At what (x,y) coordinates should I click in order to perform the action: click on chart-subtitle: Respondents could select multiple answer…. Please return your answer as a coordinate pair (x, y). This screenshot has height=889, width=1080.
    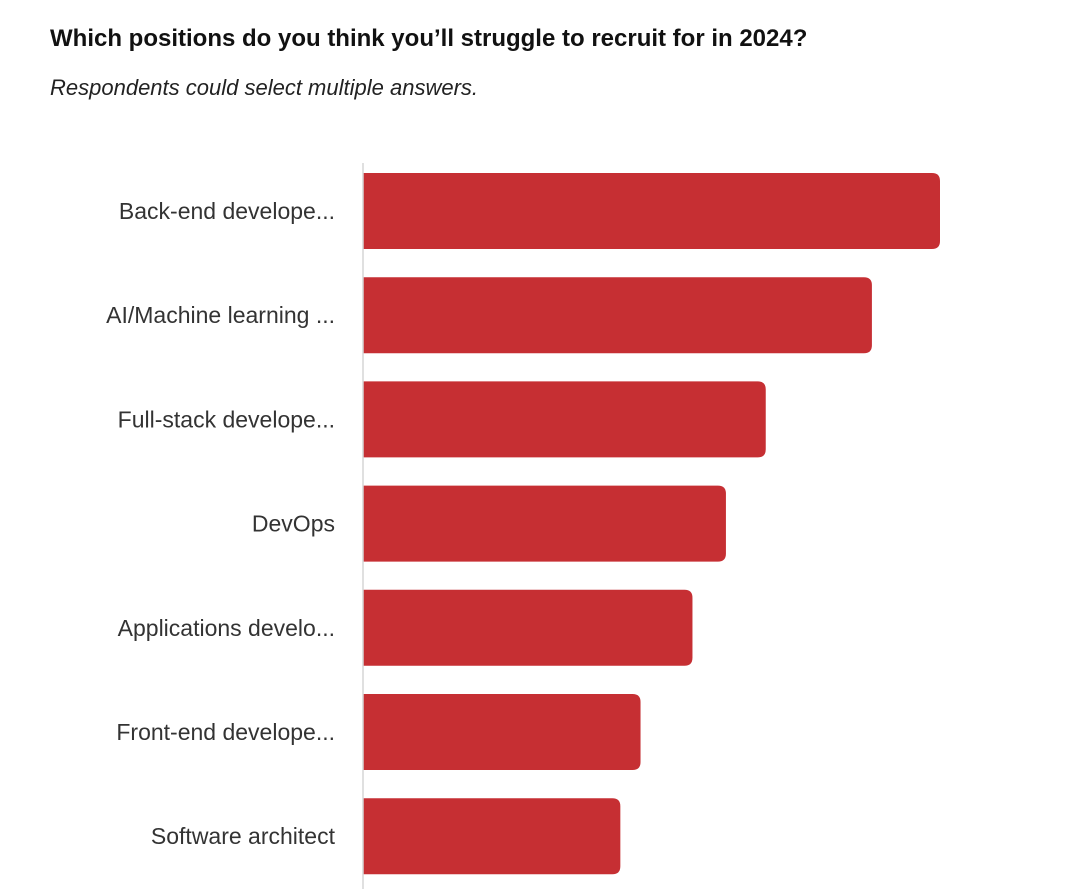
    Looking at the image, I should click on (264, 87).